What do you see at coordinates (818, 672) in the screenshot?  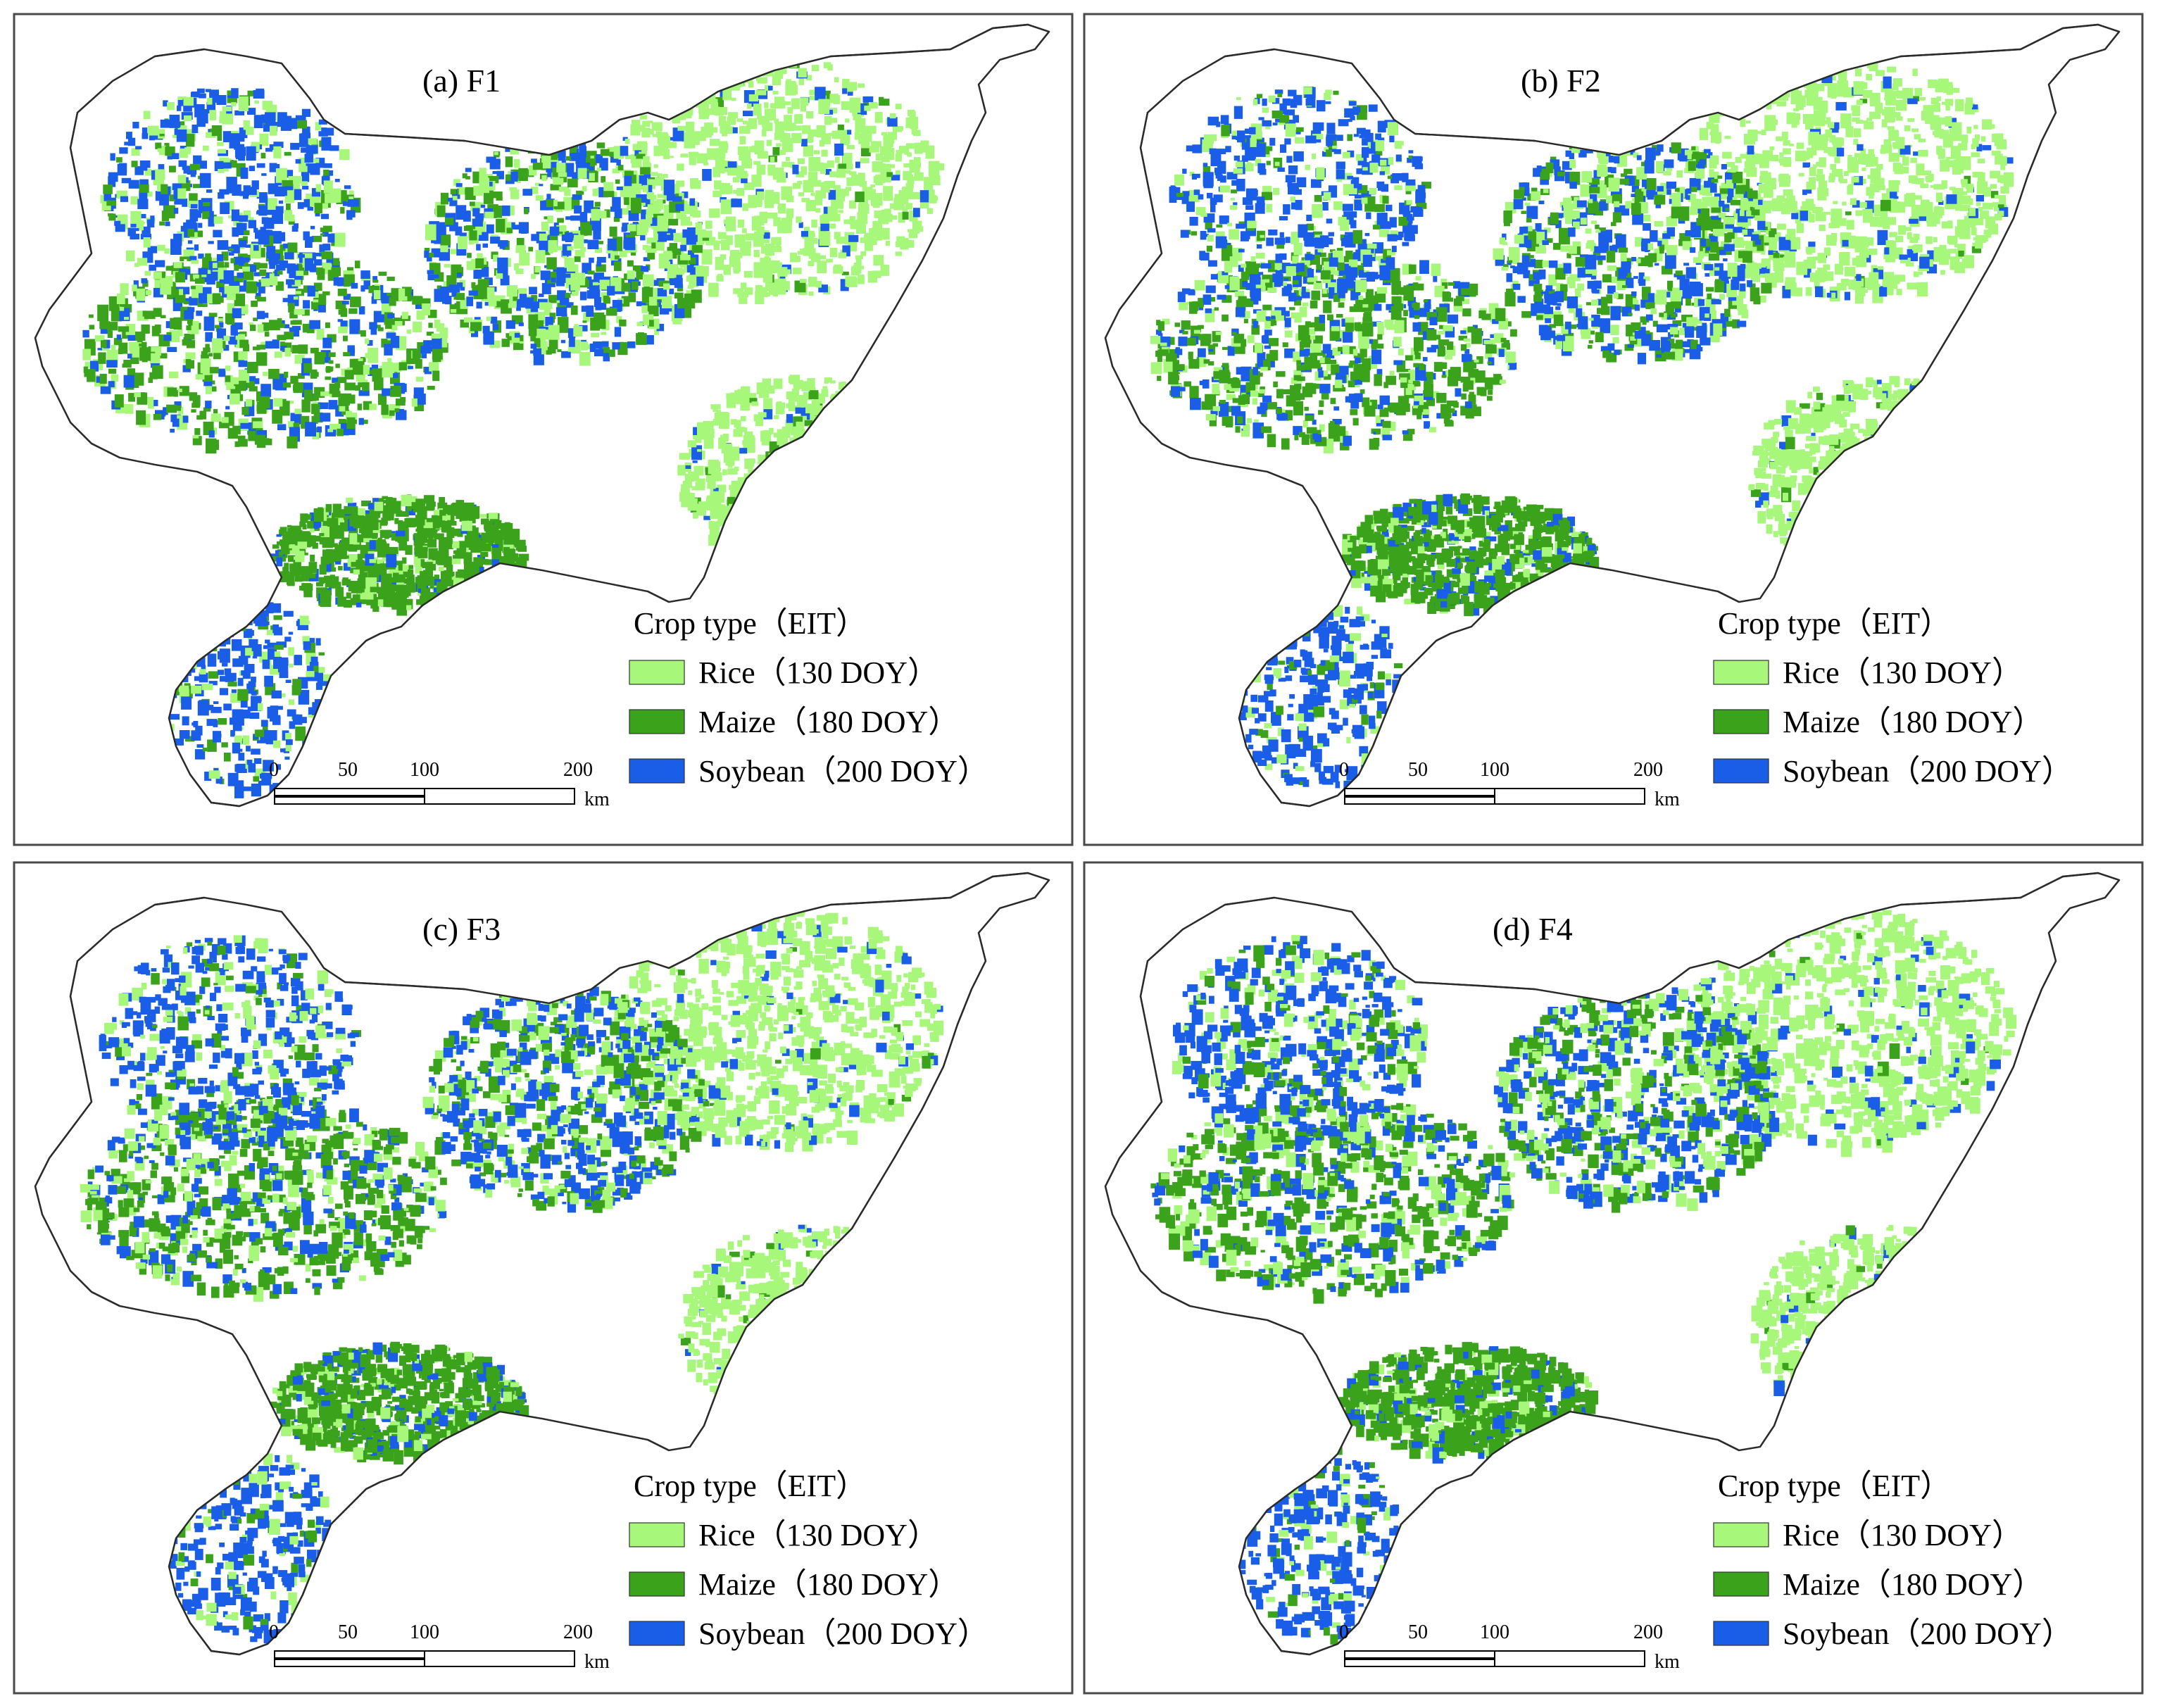 I see `legend-label-rice: Rice（130 DOY）` at bounding box center [818, 672].